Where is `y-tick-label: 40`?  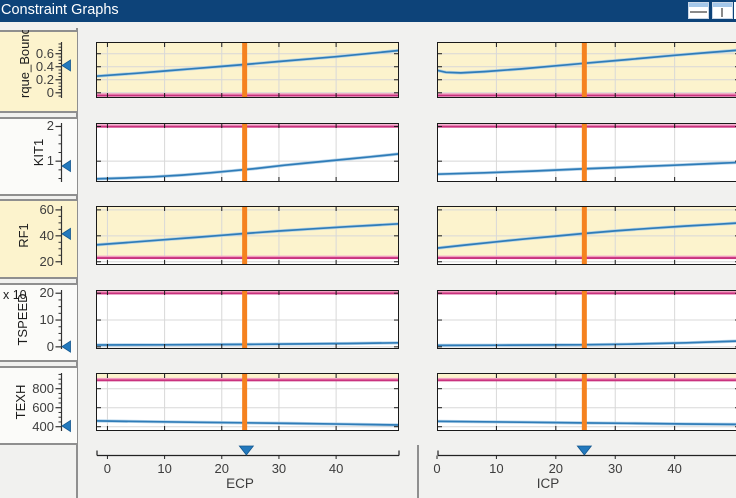
y-tick-label: 40 is located at coordinates (46, 235).